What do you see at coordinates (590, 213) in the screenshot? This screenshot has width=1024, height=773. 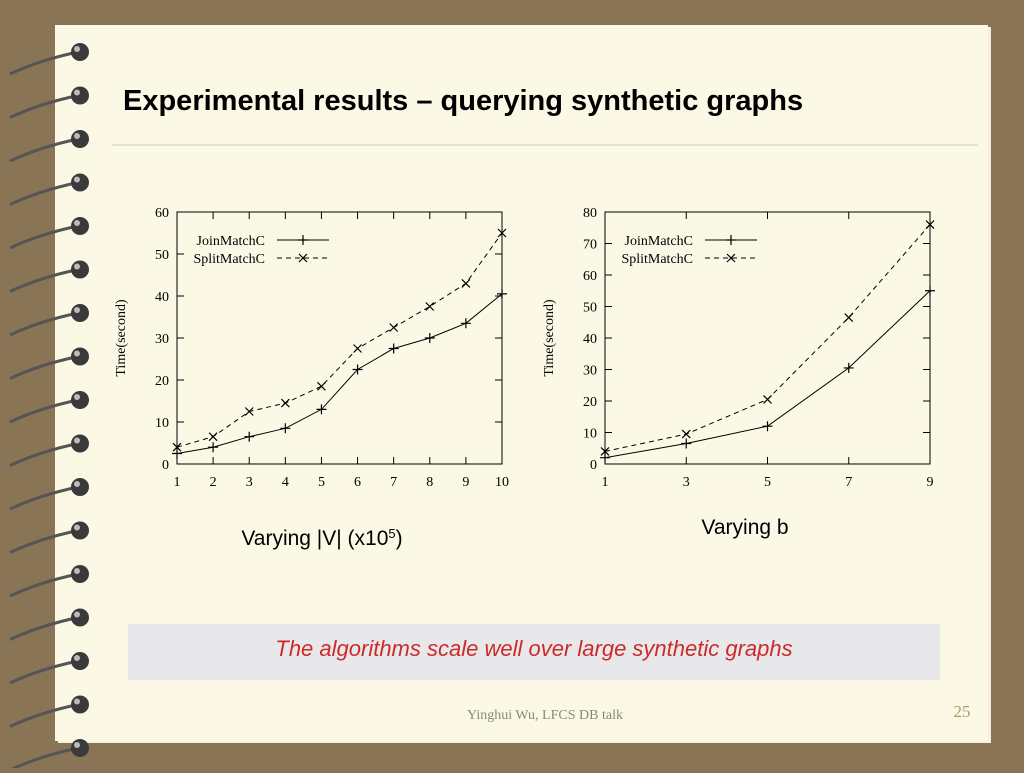 I see `y-tick-label: 80` at bounding box center [590, 213].